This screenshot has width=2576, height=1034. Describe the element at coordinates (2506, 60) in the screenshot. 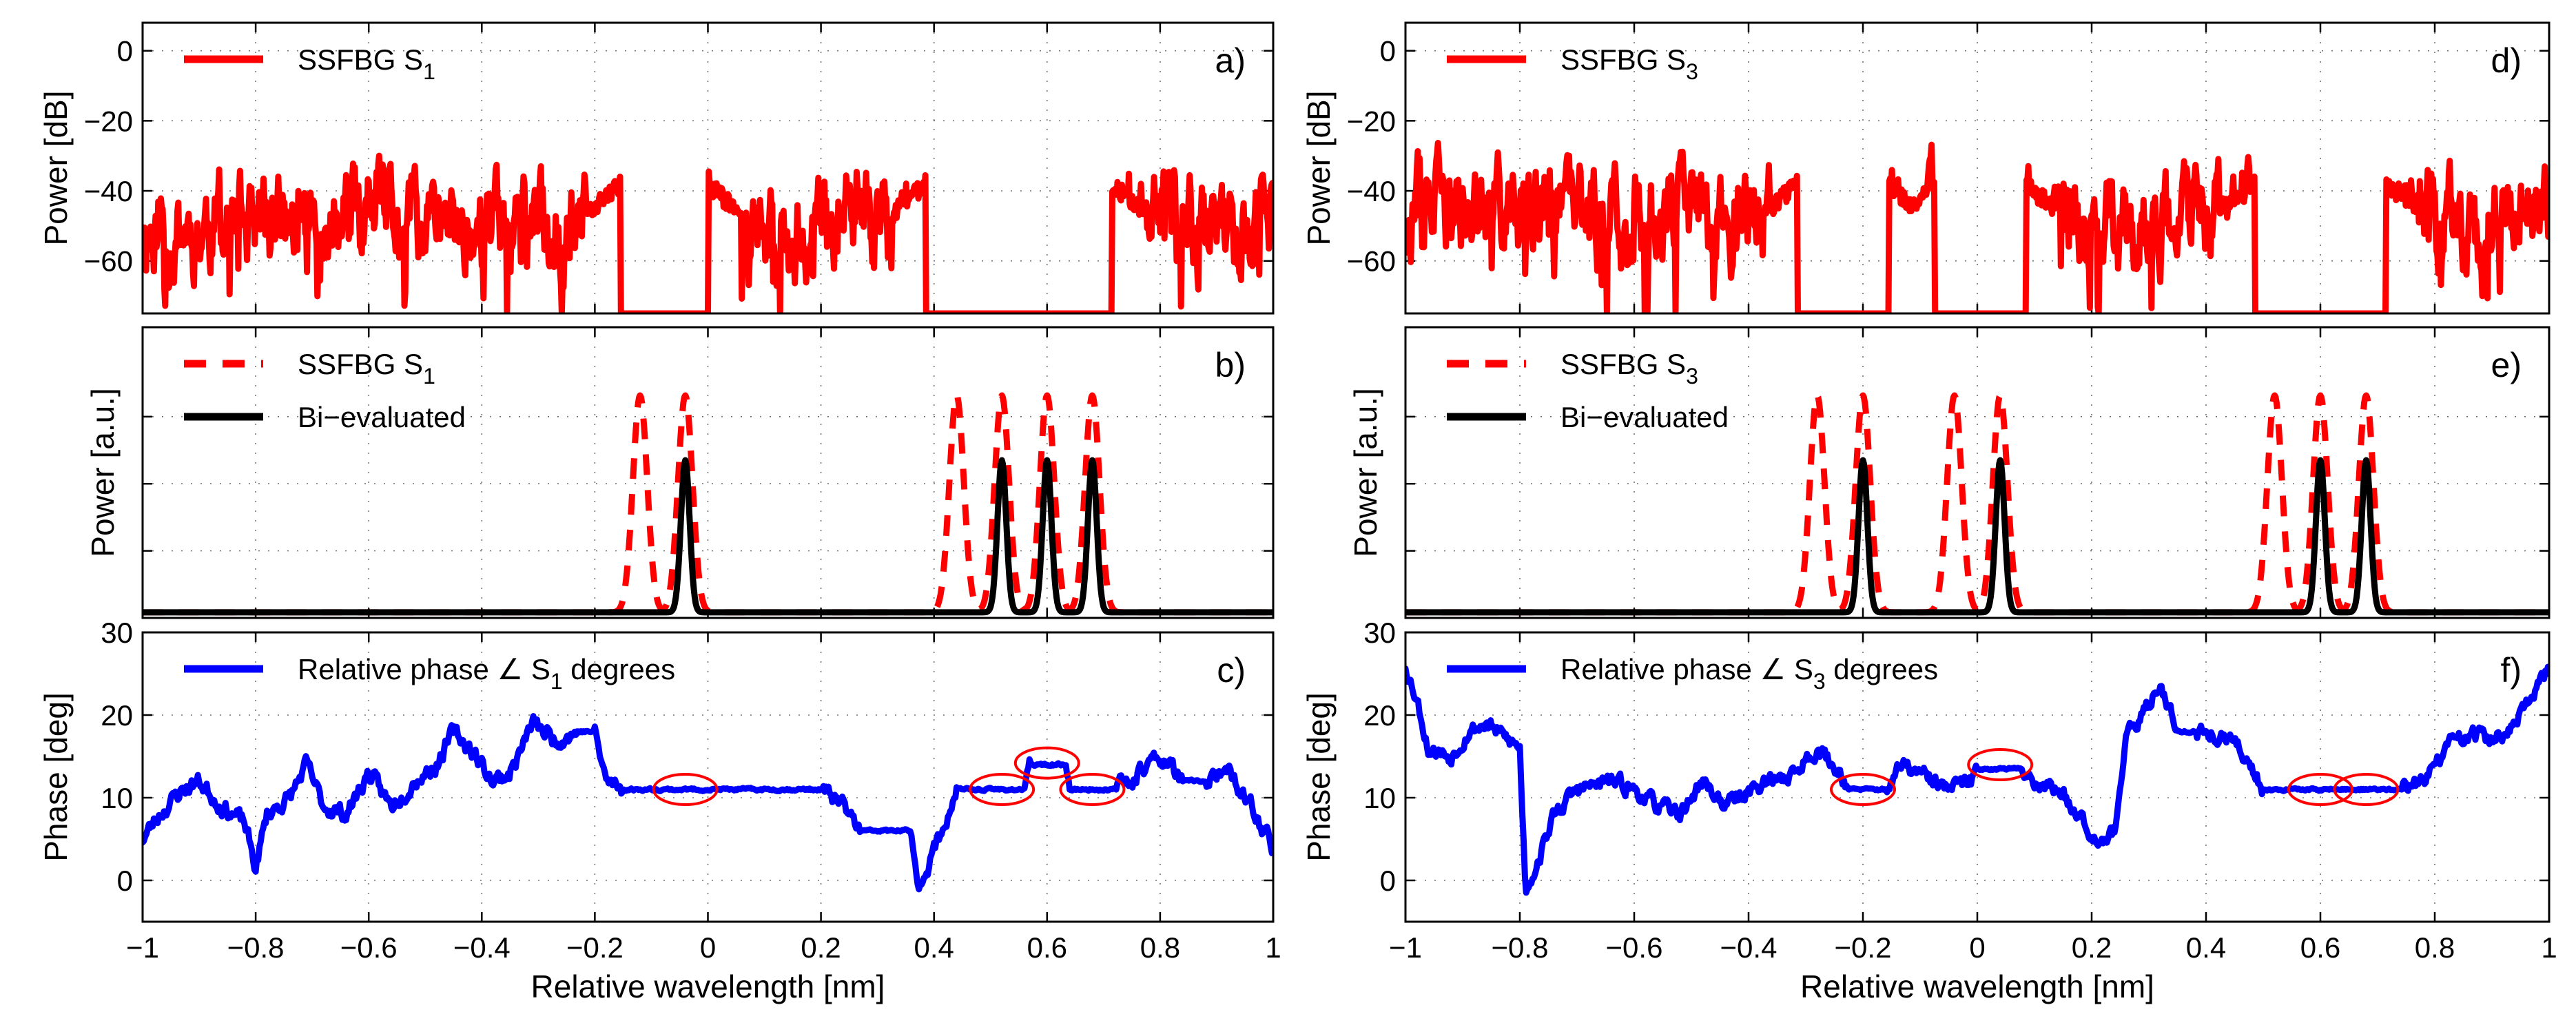

I see `panel-label: d)` at that location.